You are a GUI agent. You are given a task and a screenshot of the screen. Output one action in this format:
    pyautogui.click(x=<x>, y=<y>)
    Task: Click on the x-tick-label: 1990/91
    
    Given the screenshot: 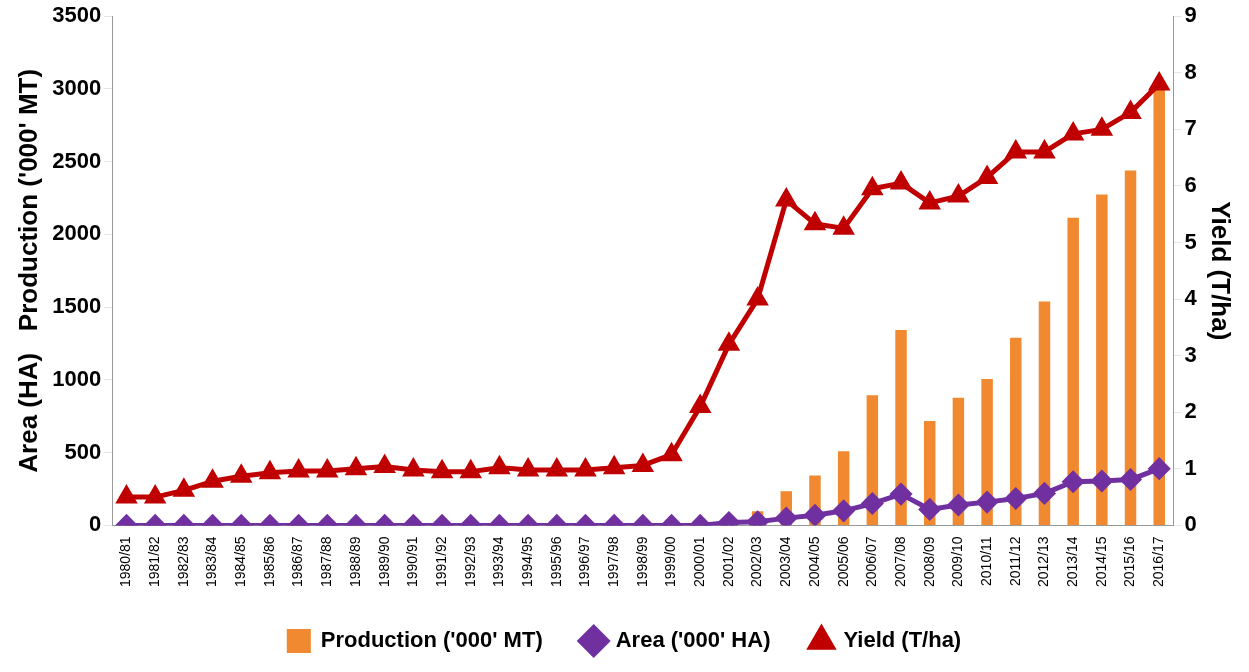 What is the action you would take?
    pyautogui.click(x=412, y=561)
    